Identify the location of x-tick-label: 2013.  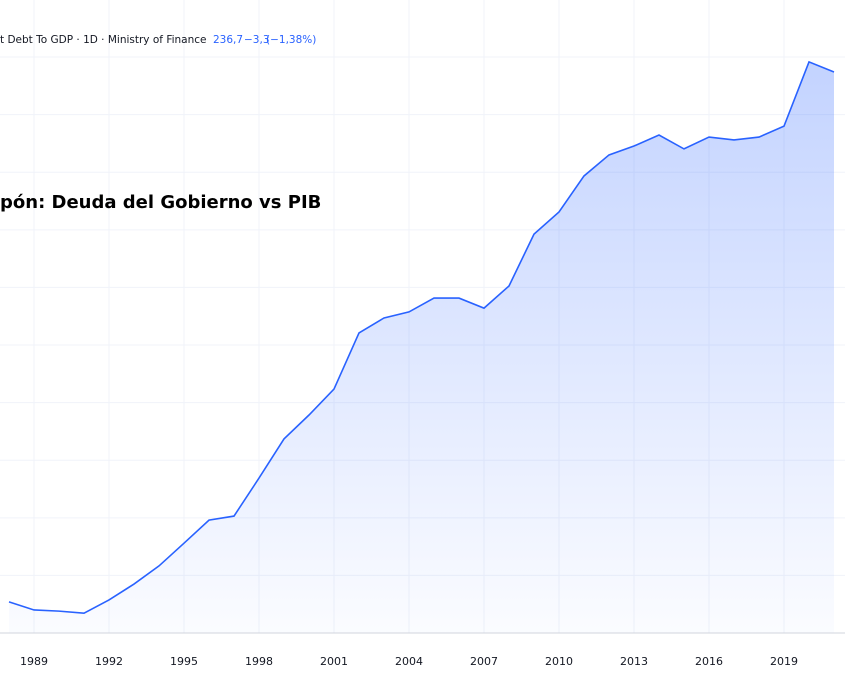
(634, 661).